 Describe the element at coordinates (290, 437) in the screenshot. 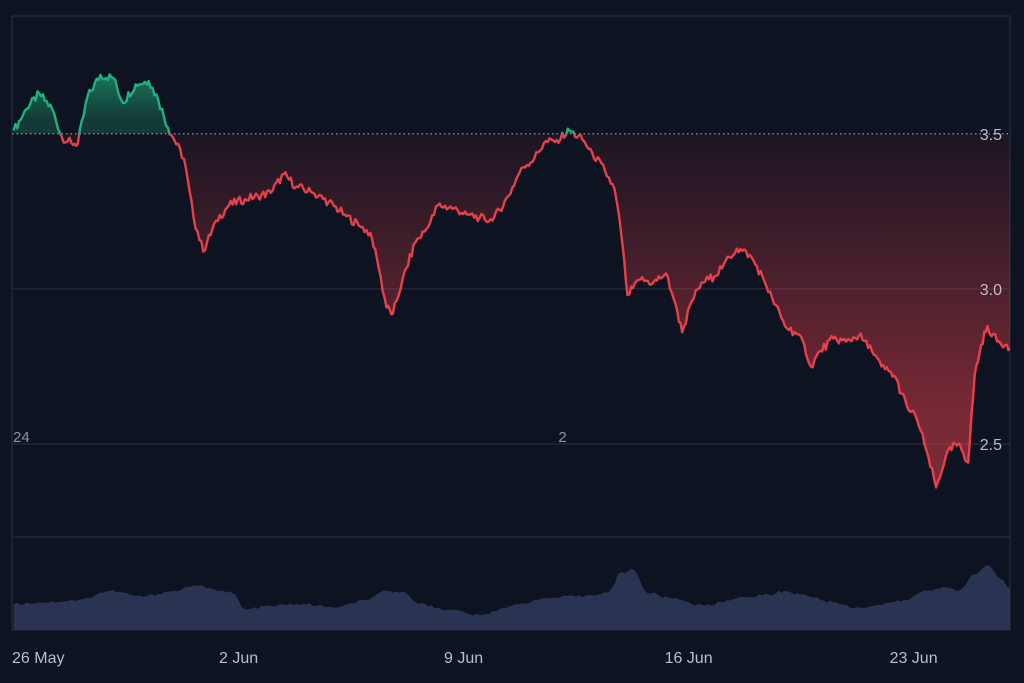

I see `chart-markers: 24 2` at that location.